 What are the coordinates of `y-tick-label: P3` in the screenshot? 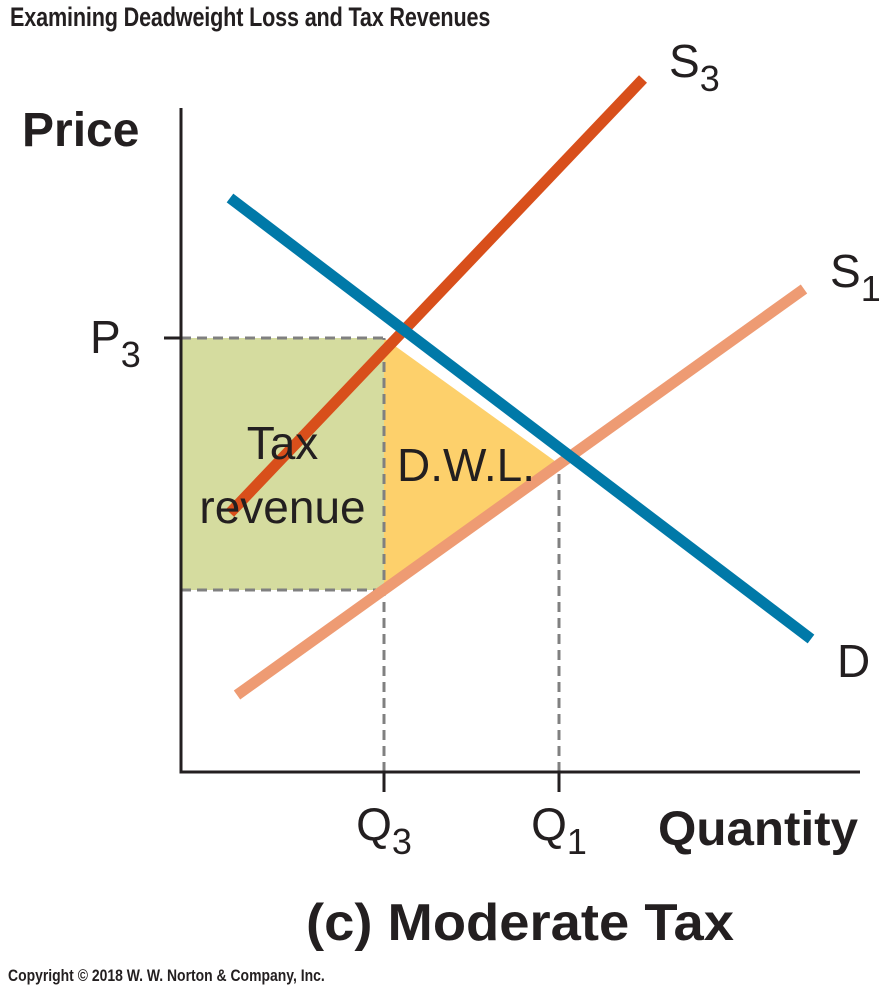 It's located at (115, 343).